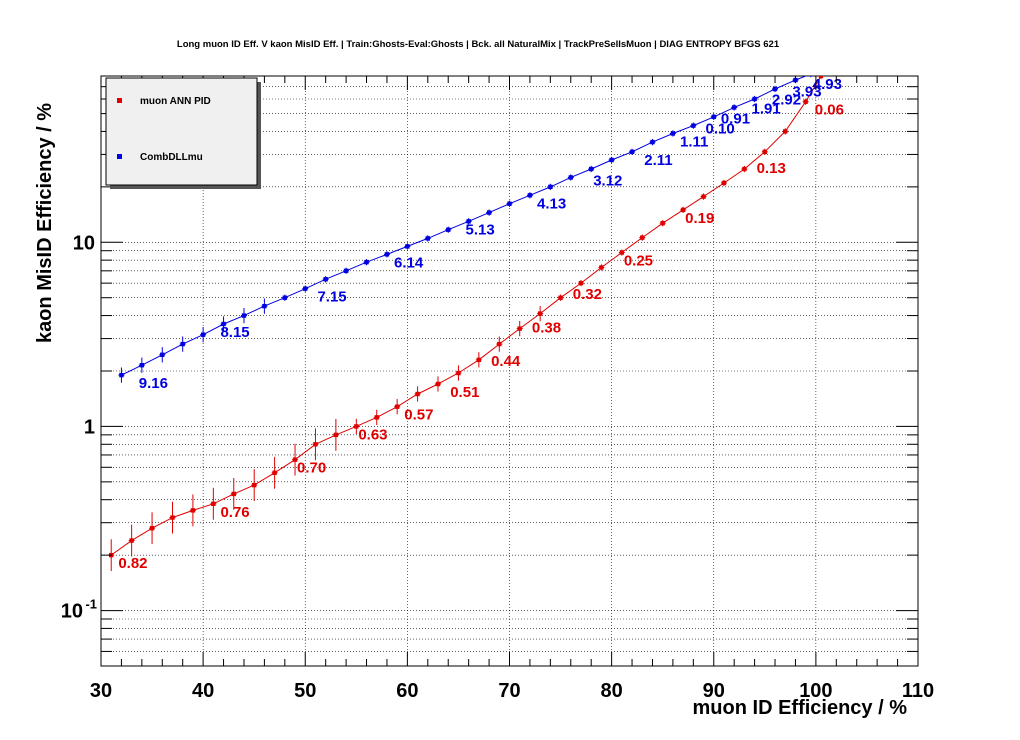 This screenshot has width=1020, height=740. What do you see at coordinates (464, 392) in the screenshot?
I see `cut-value-label: 0.51` at bounding box center [464, 392].